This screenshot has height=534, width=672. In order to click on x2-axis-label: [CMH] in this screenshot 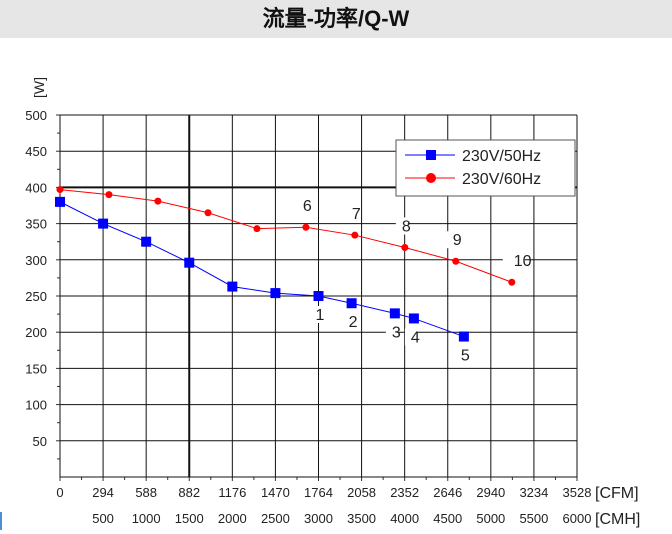, I will do `click(617, 519)`.